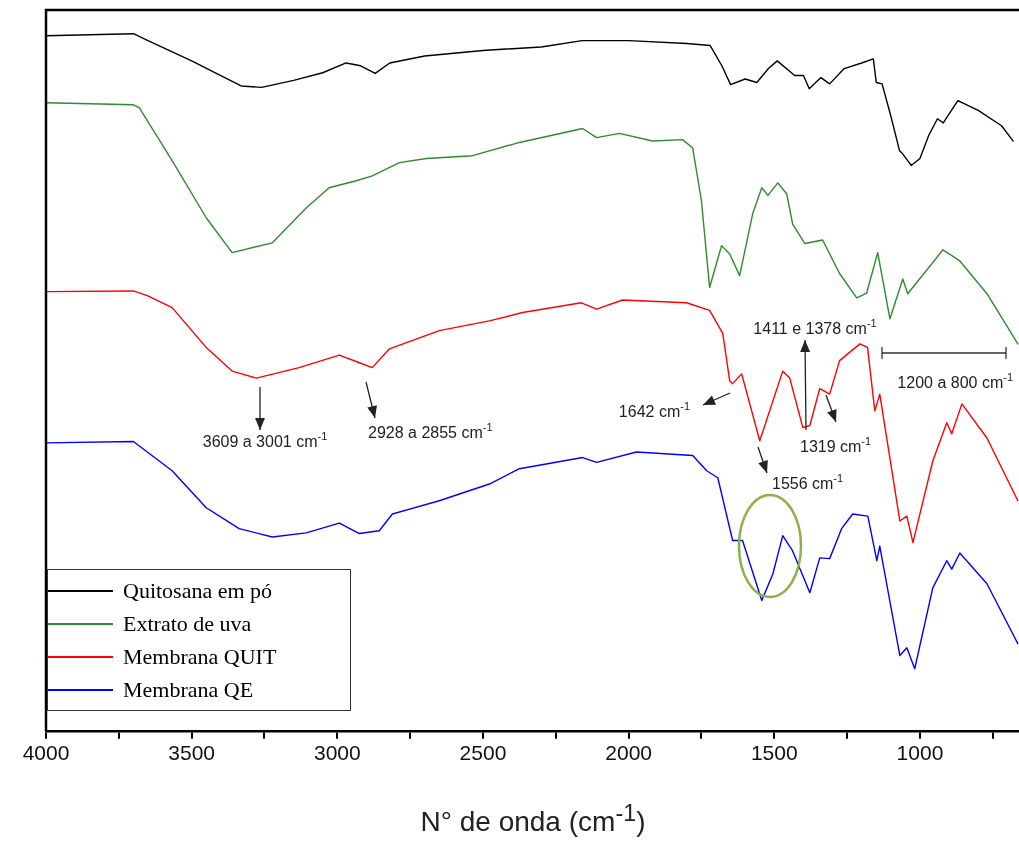 The height and width of the screenshot is (847, 1019). What do you see at coordinates (192, 753) in the screenshot?
I see `x-tick-label: 3500` at bounding box center [192, 753].